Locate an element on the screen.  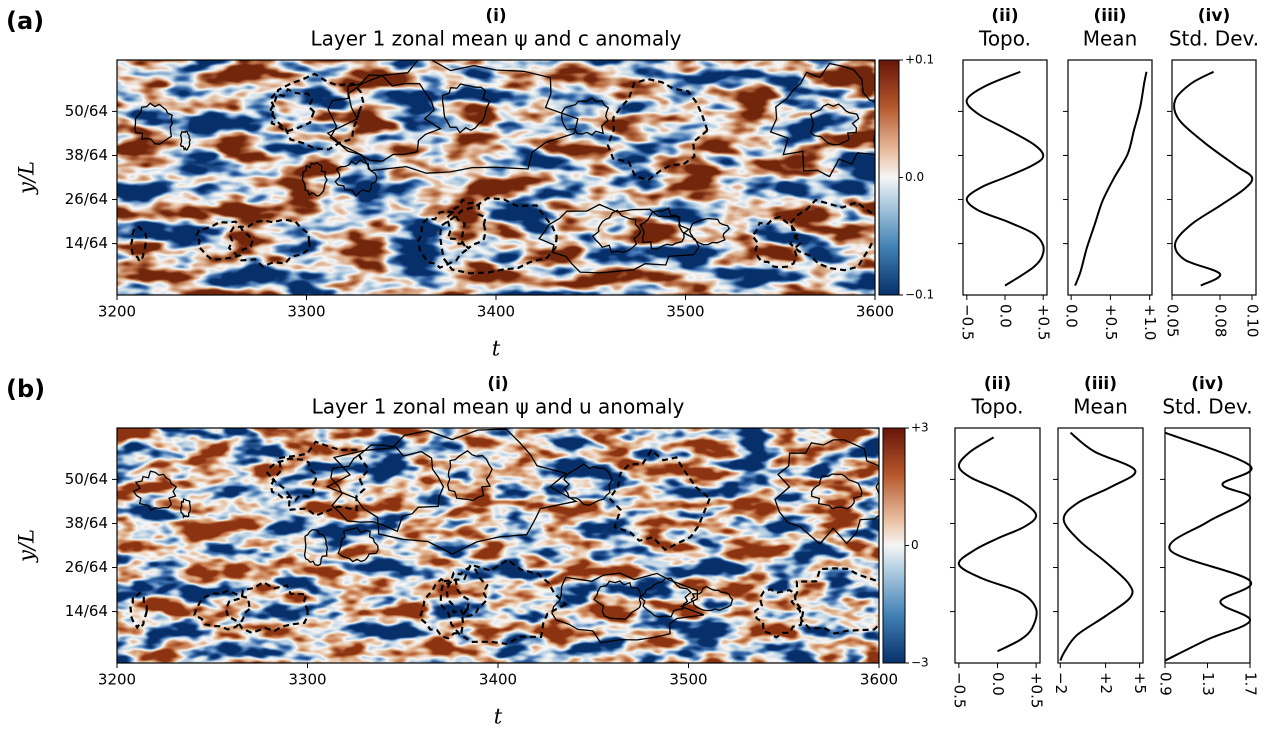
colorbar-tick-label: −0.1 is located at coordinates (919, 295).